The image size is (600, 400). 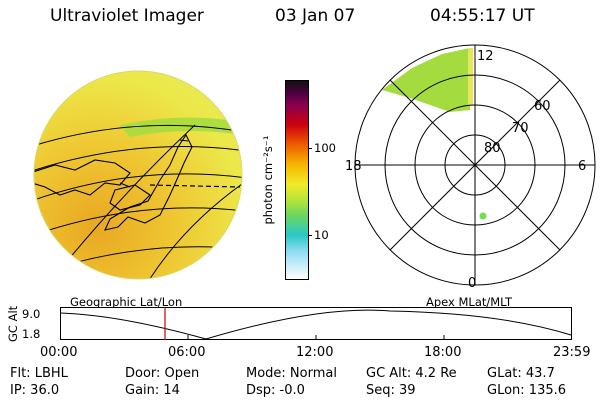 What do you see at coordinates (582, 166) in the screenshot?
I see `mlt-label-6: 6` at bounding box center [582, 166].